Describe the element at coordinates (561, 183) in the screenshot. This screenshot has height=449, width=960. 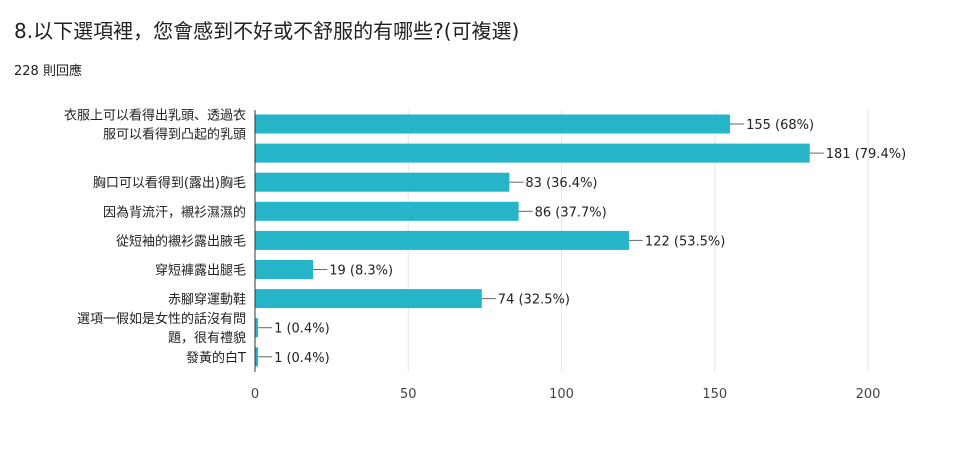
I see `data-label: 83 (36.4%)` at that location.